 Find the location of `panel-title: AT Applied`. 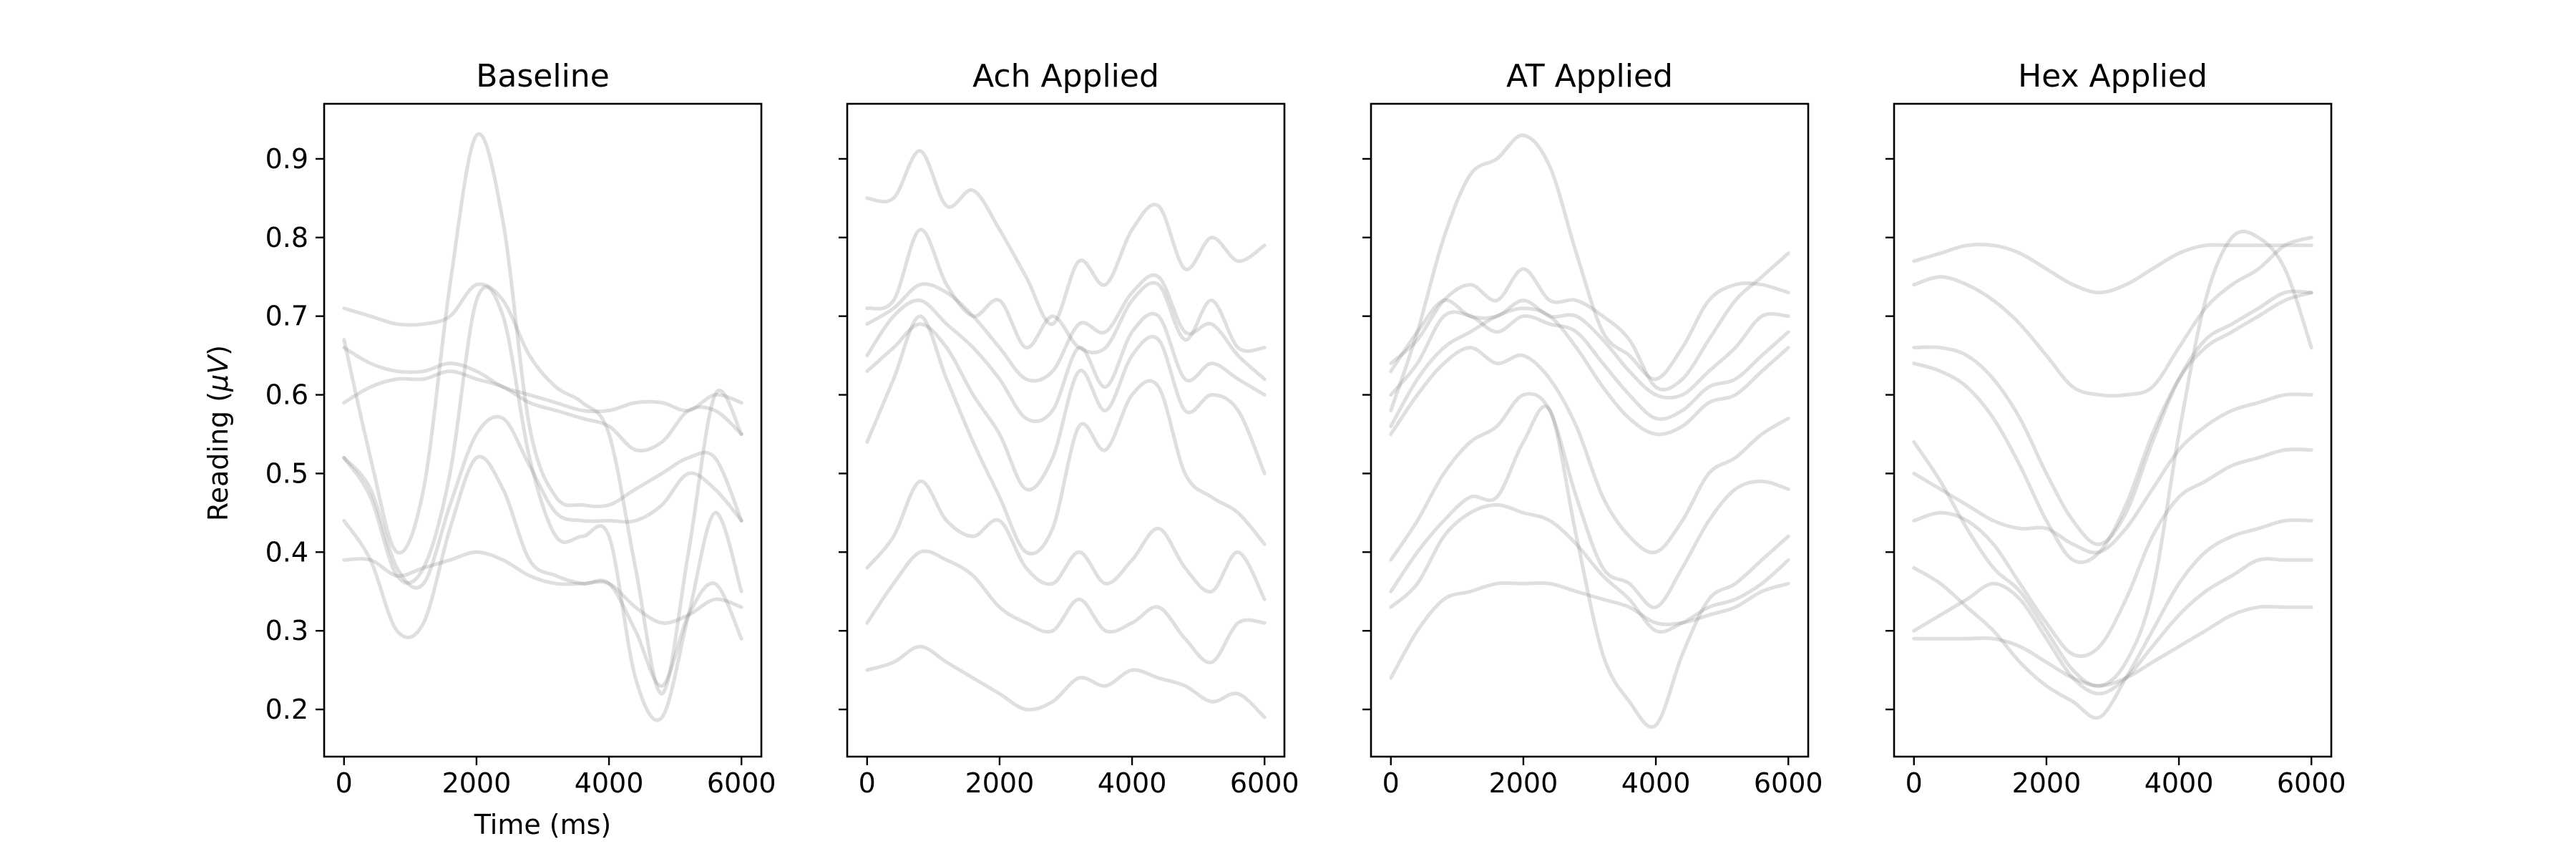

panel-title: AT Applied is located at coordinates (1589, 76).